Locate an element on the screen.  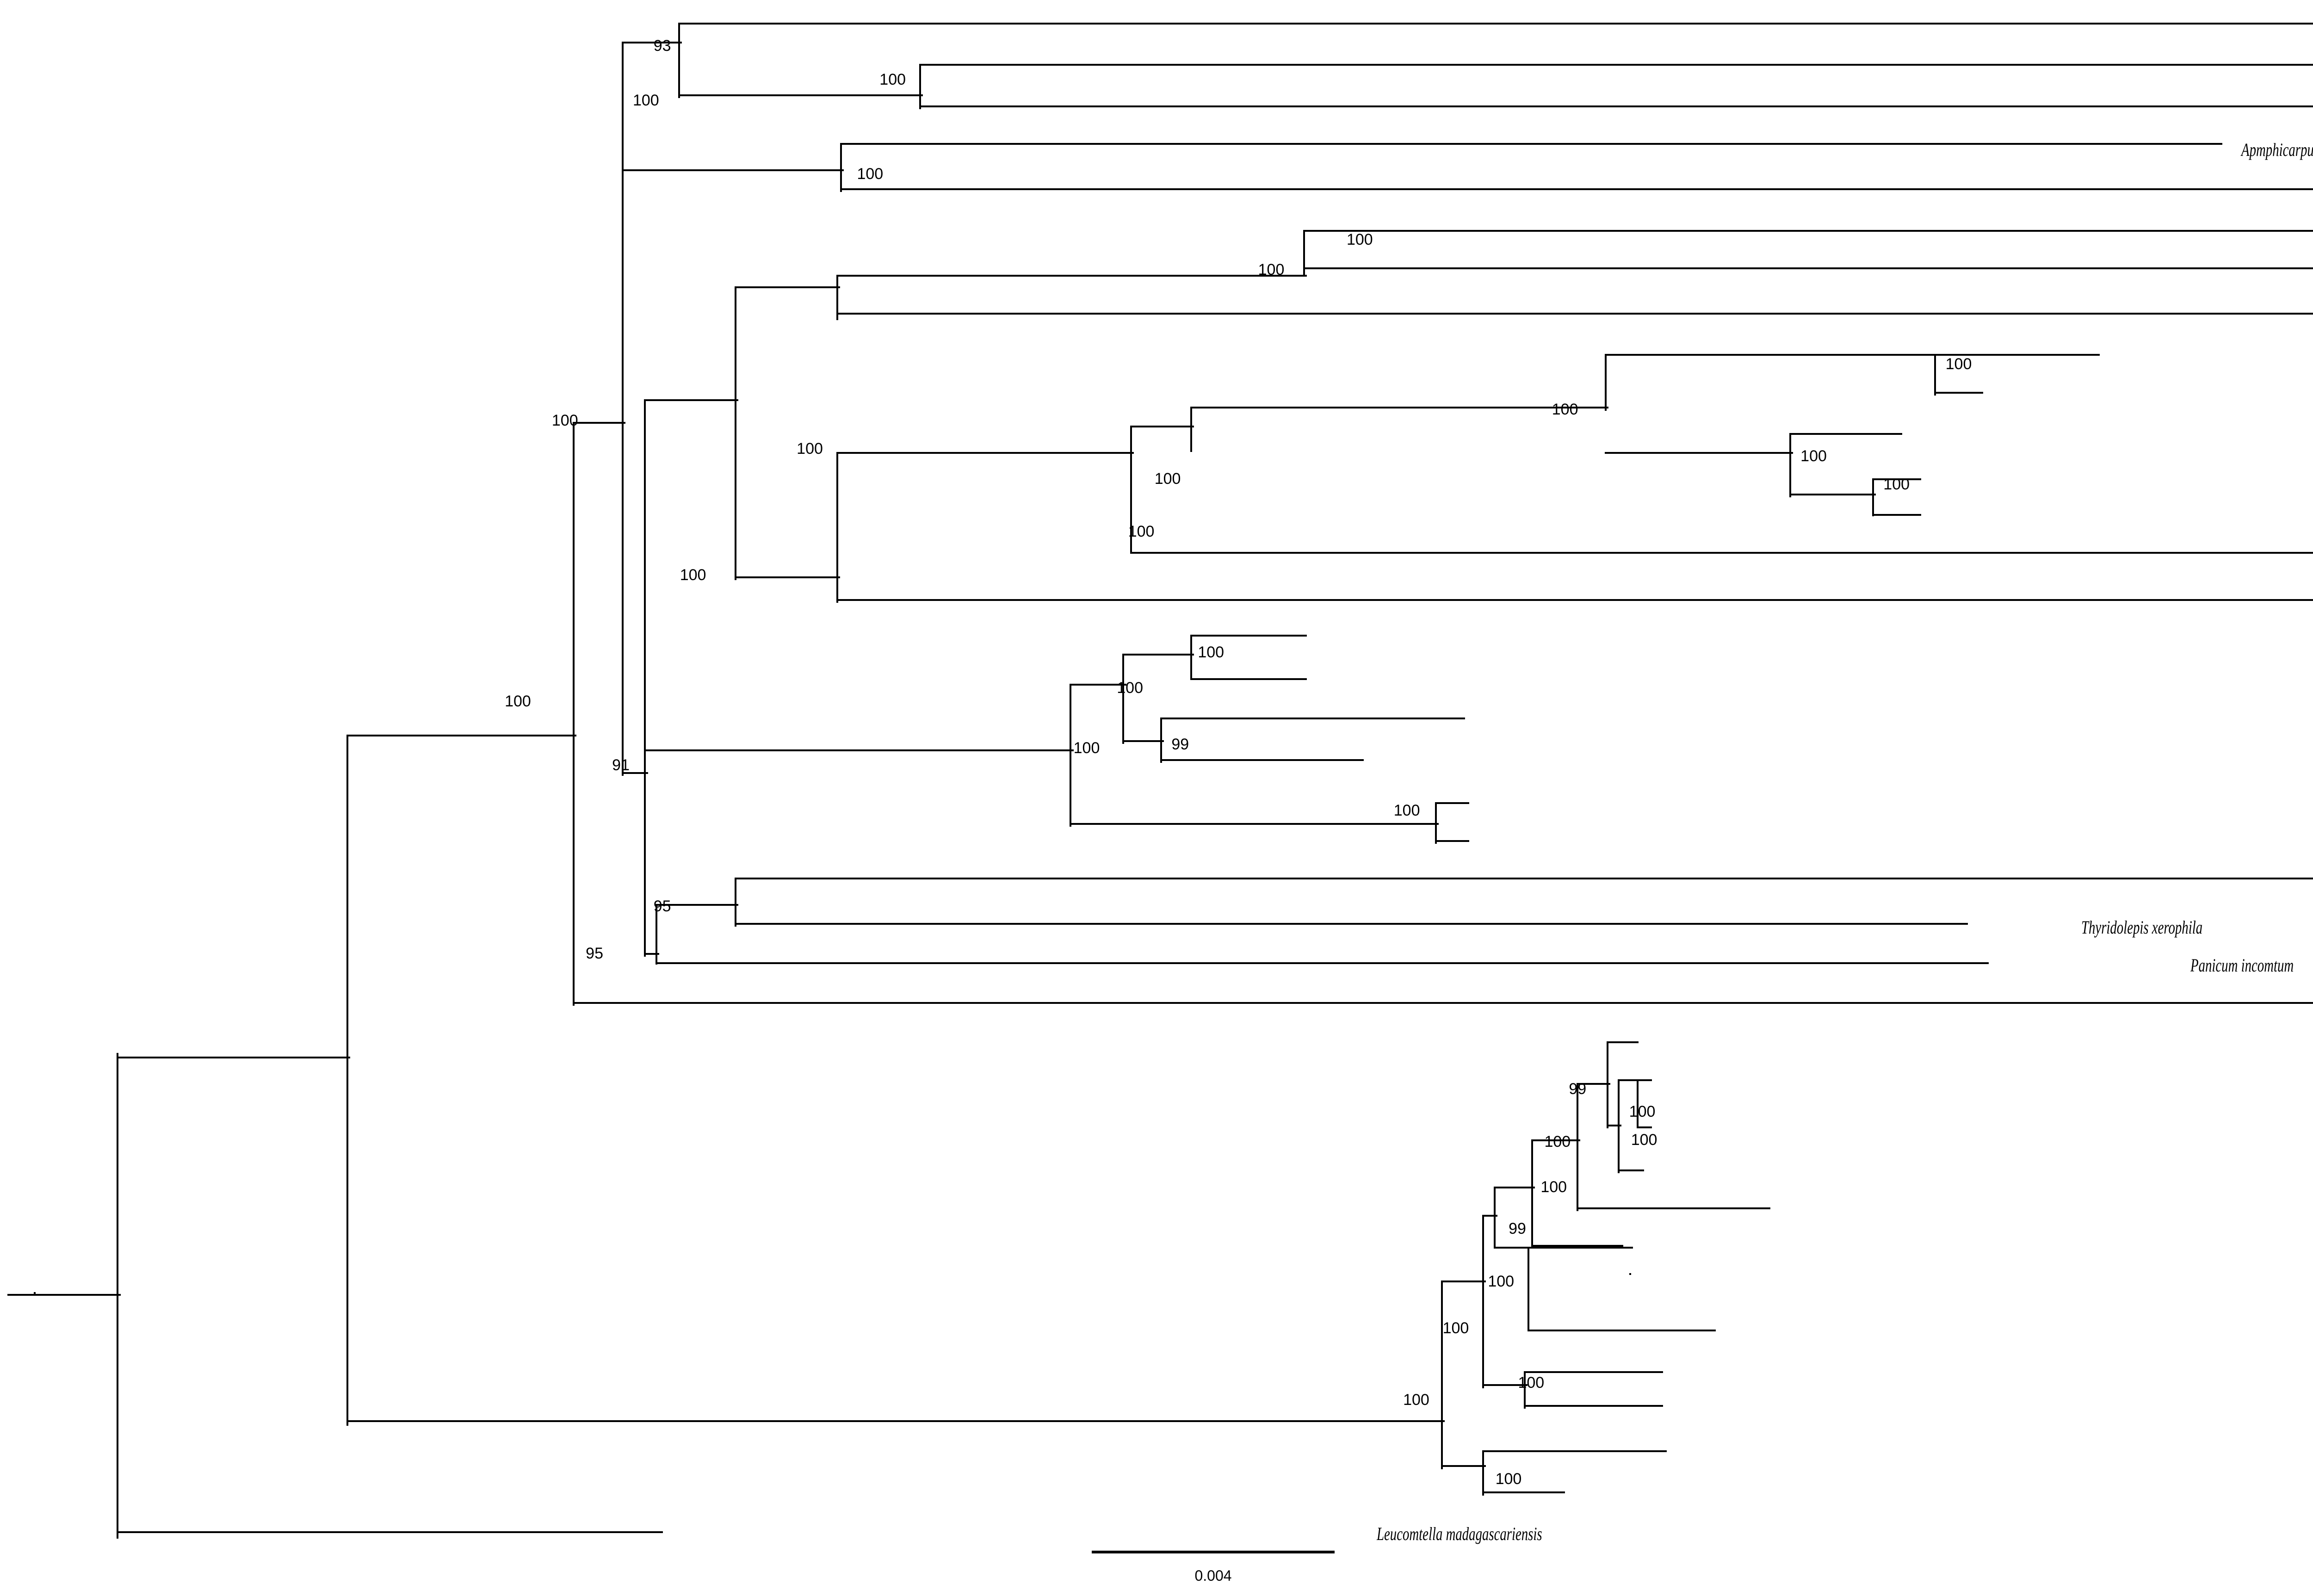
taxon-label: Panicum incomtum is located at coordinates (2242, 965).